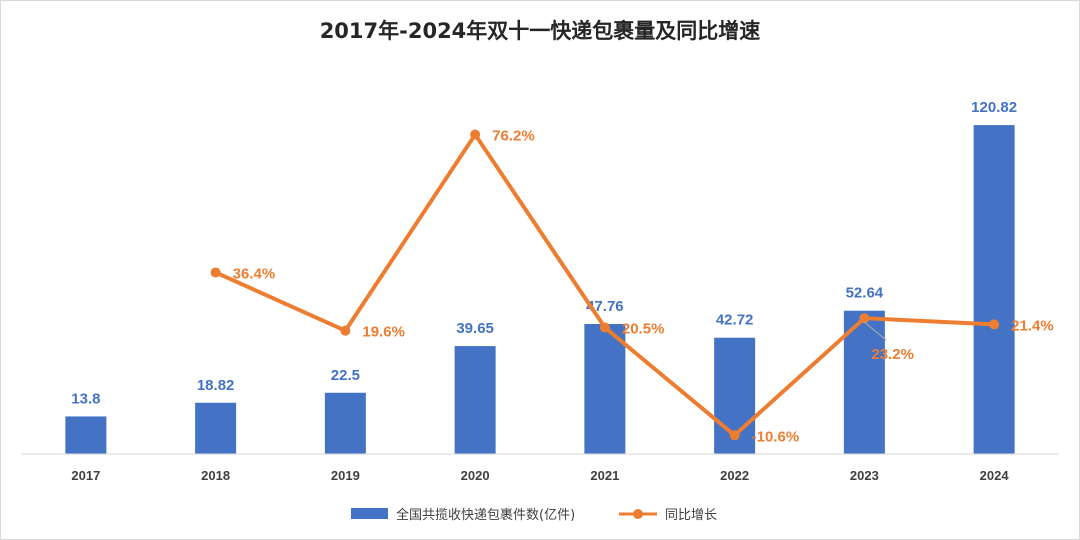 This screenshot has width=1080, height=540. What do you see at coordinates (864, 318) in the screenshot?
I see `growth-point-2023` at bounding box center [864, 318].